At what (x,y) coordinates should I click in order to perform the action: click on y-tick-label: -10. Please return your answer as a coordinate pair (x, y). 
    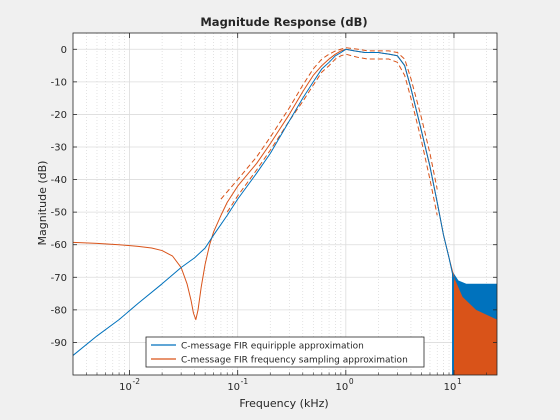
    Looking at the image, I should click on (59, 82).